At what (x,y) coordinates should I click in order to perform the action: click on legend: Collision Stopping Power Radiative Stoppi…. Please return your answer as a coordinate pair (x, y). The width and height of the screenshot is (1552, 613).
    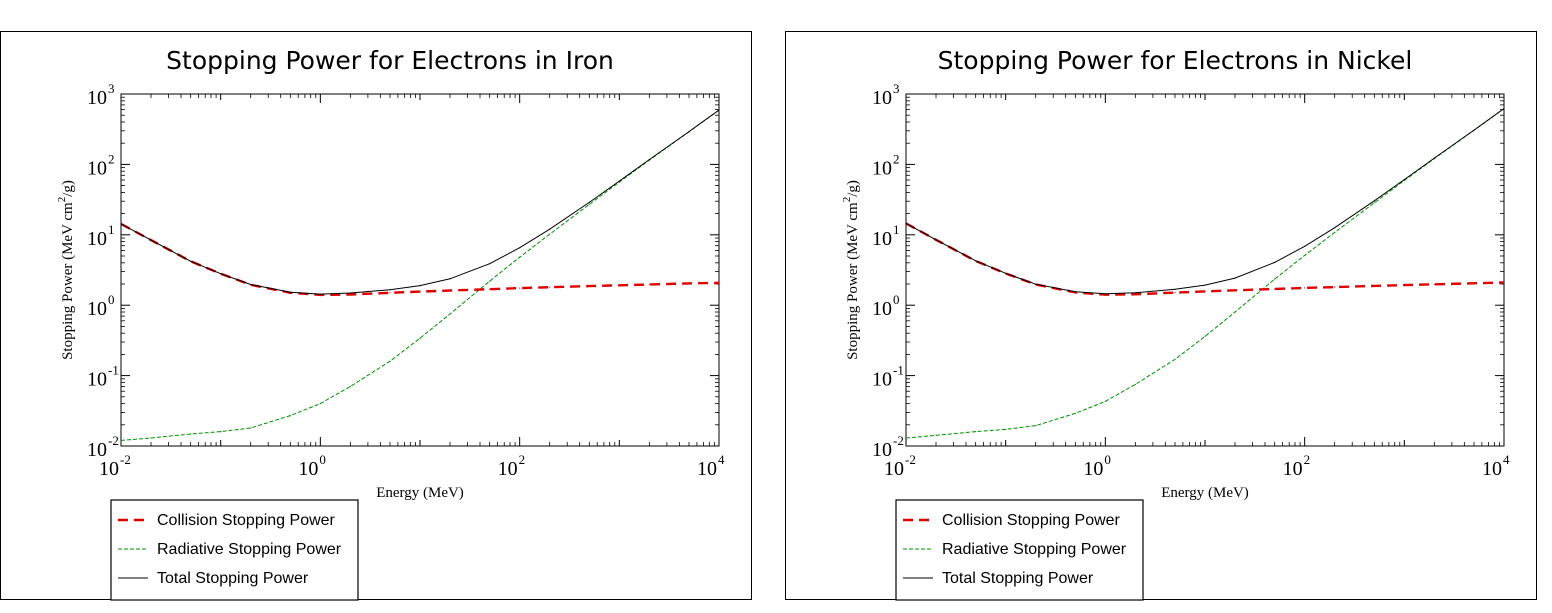
    Looking at the image, I should click on (1019, 550).